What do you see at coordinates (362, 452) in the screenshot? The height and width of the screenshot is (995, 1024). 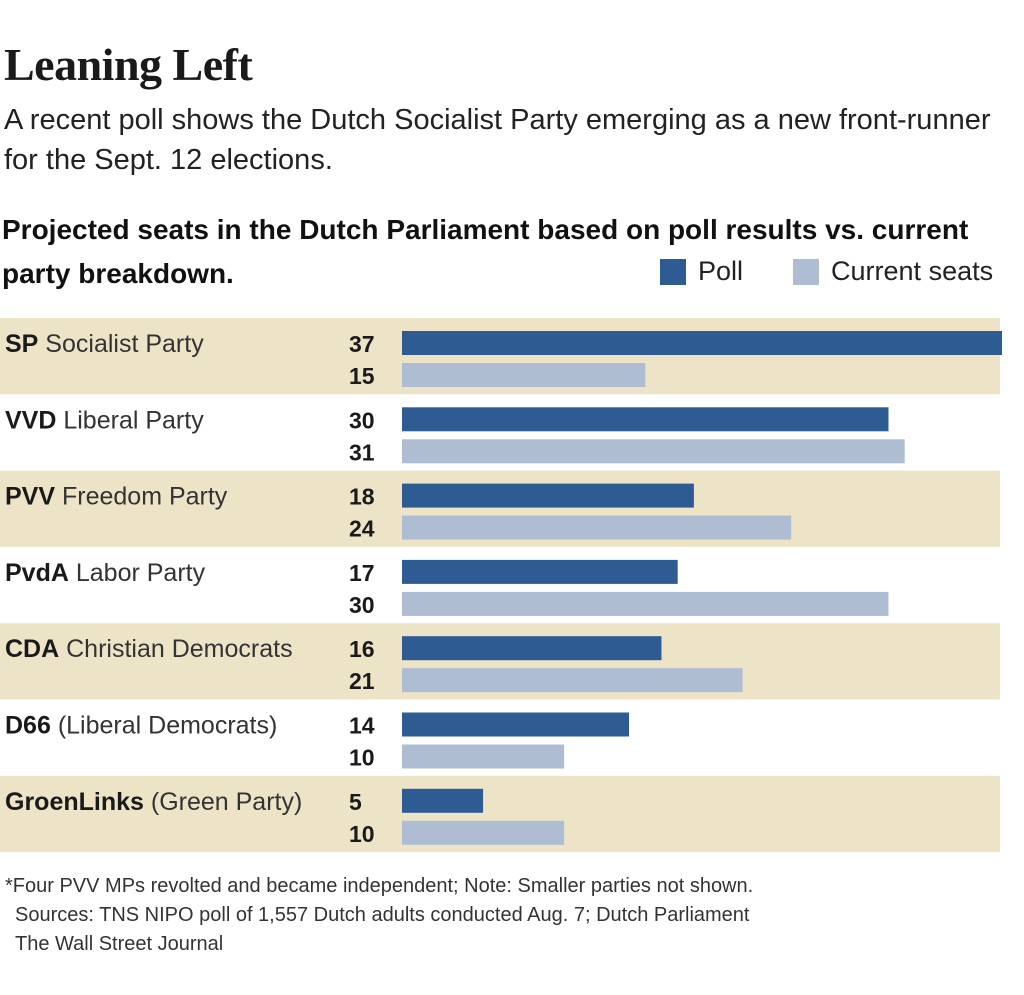 I see `data-label-current: 31` at bounding box center [362, 452].